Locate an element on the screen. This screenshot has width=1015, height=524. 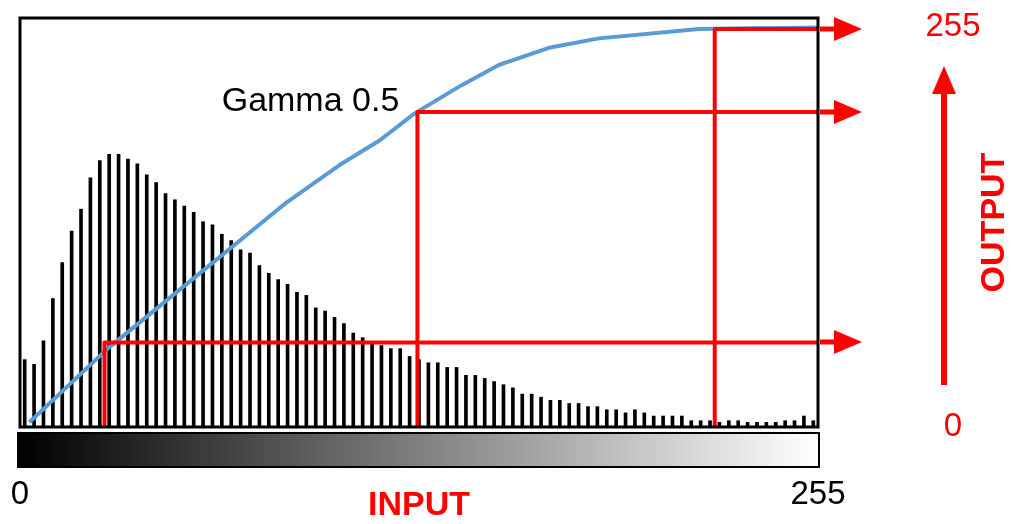
y2-axis-title: OUTPUT is located at coordinates (992, 222).